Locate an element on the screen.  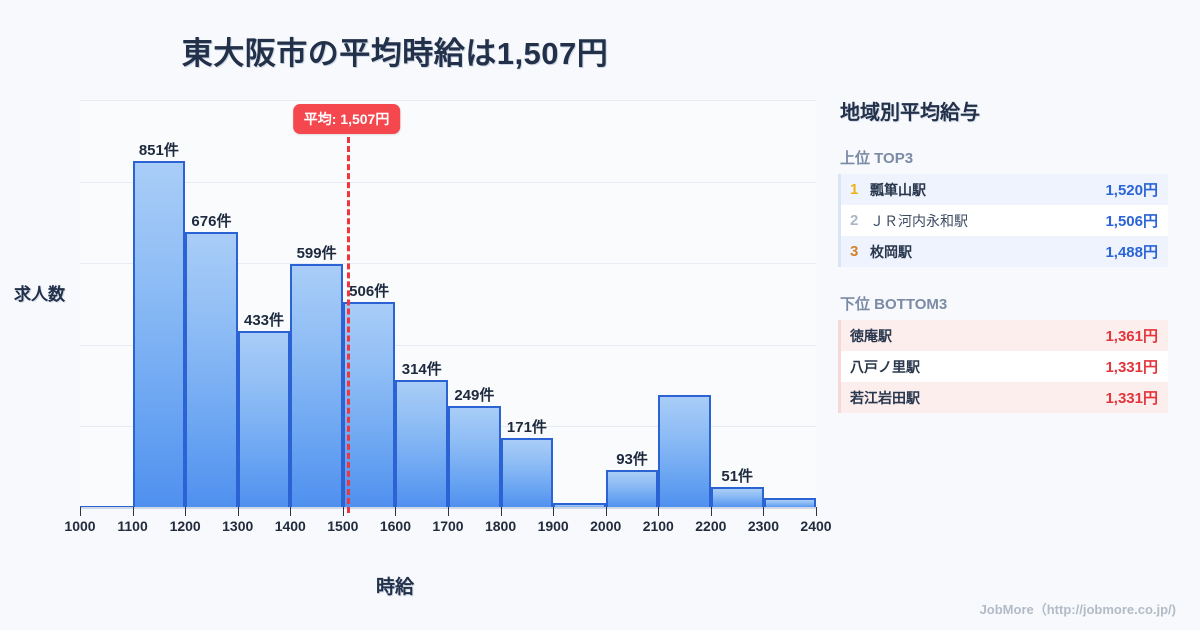
station-name: 八戸ノ里駅 is located at coordinates (885, 366).